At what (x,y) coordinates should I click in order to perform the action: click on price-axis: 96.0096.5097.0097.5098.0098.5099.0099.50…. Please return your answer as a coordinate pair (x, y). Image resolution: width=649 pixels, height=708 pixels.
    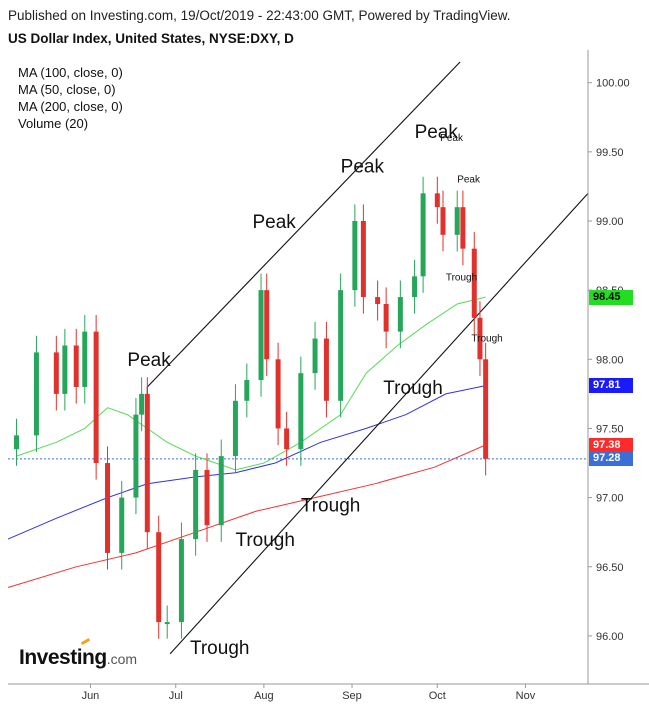
    Looking at the image, I should click on (608, 367).